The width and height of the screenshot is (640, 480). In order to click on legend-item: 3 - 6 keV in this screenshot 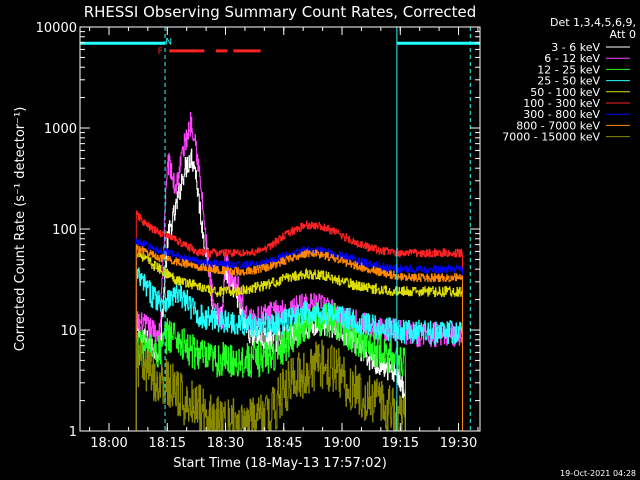, I will do `click(590, 47)`.